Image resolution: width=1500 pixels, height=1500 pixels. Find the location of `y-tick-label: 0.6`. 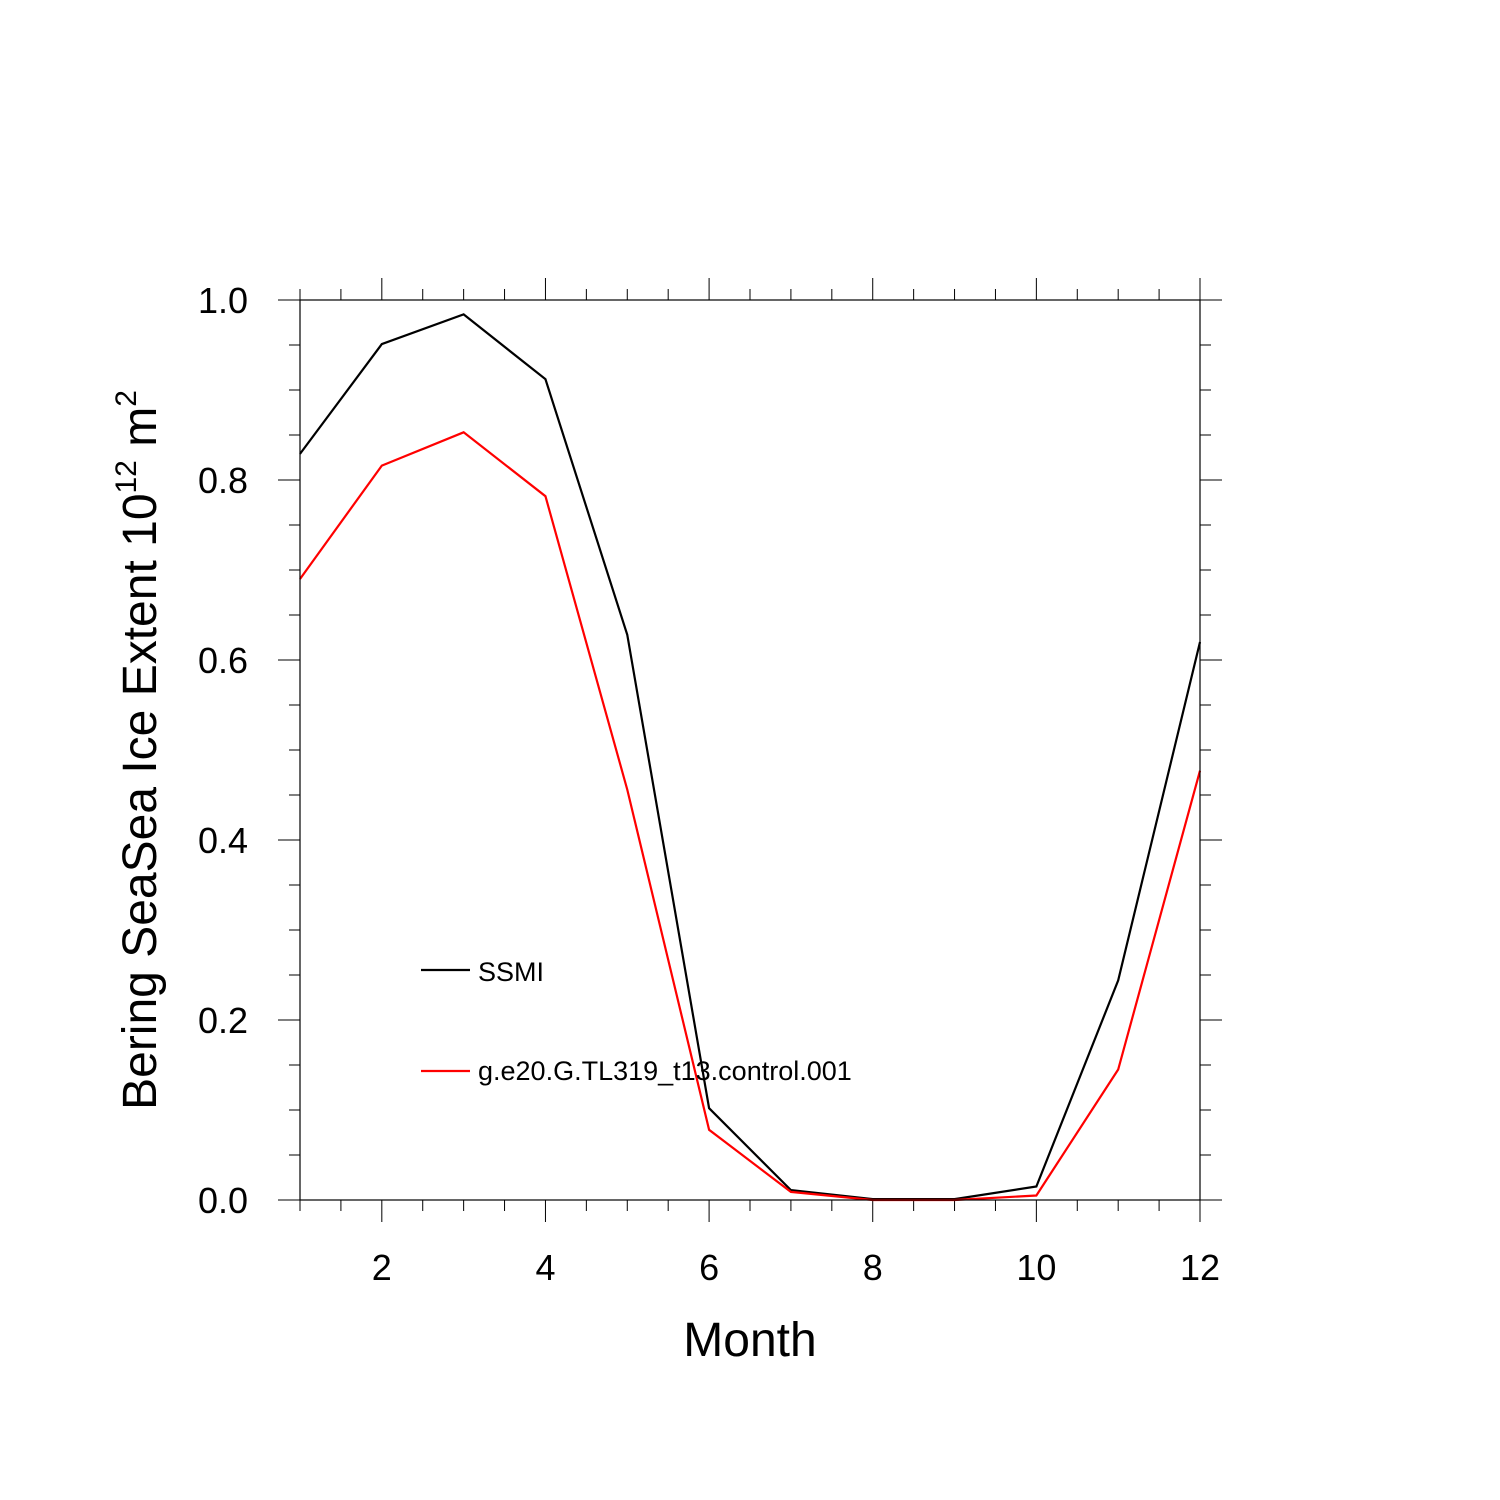

y-tick-label: 0.6 is located at coordinates (223, 660).